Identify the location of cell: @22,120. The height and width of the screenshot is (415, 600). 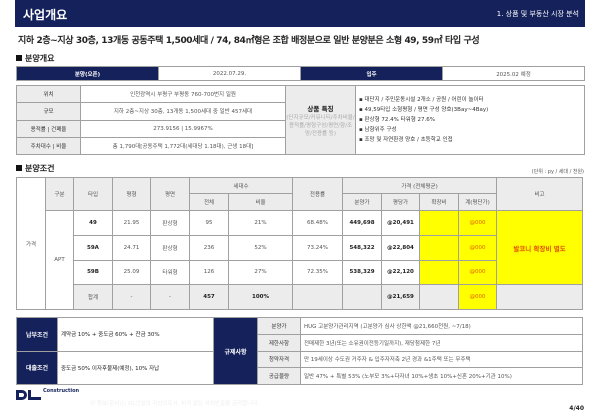
(400, 272).